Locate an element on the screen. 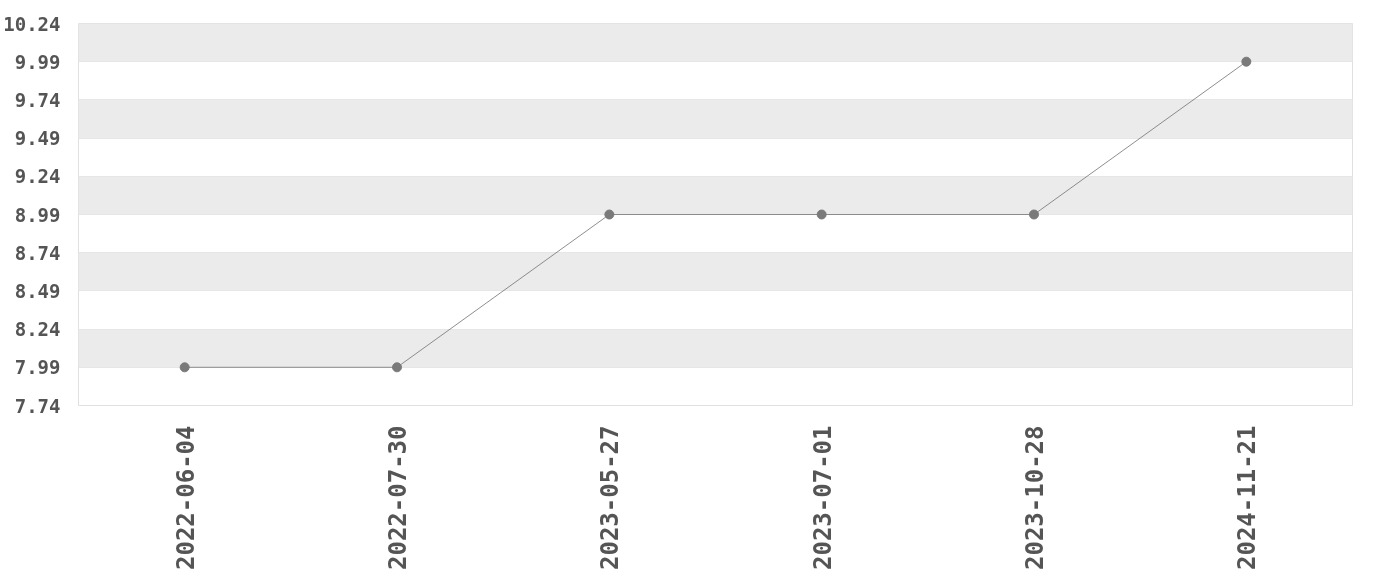 This screenshot has height=580, width=1380. x-tick-label: 2024-11-21 is located at coordinates (1247, 497).